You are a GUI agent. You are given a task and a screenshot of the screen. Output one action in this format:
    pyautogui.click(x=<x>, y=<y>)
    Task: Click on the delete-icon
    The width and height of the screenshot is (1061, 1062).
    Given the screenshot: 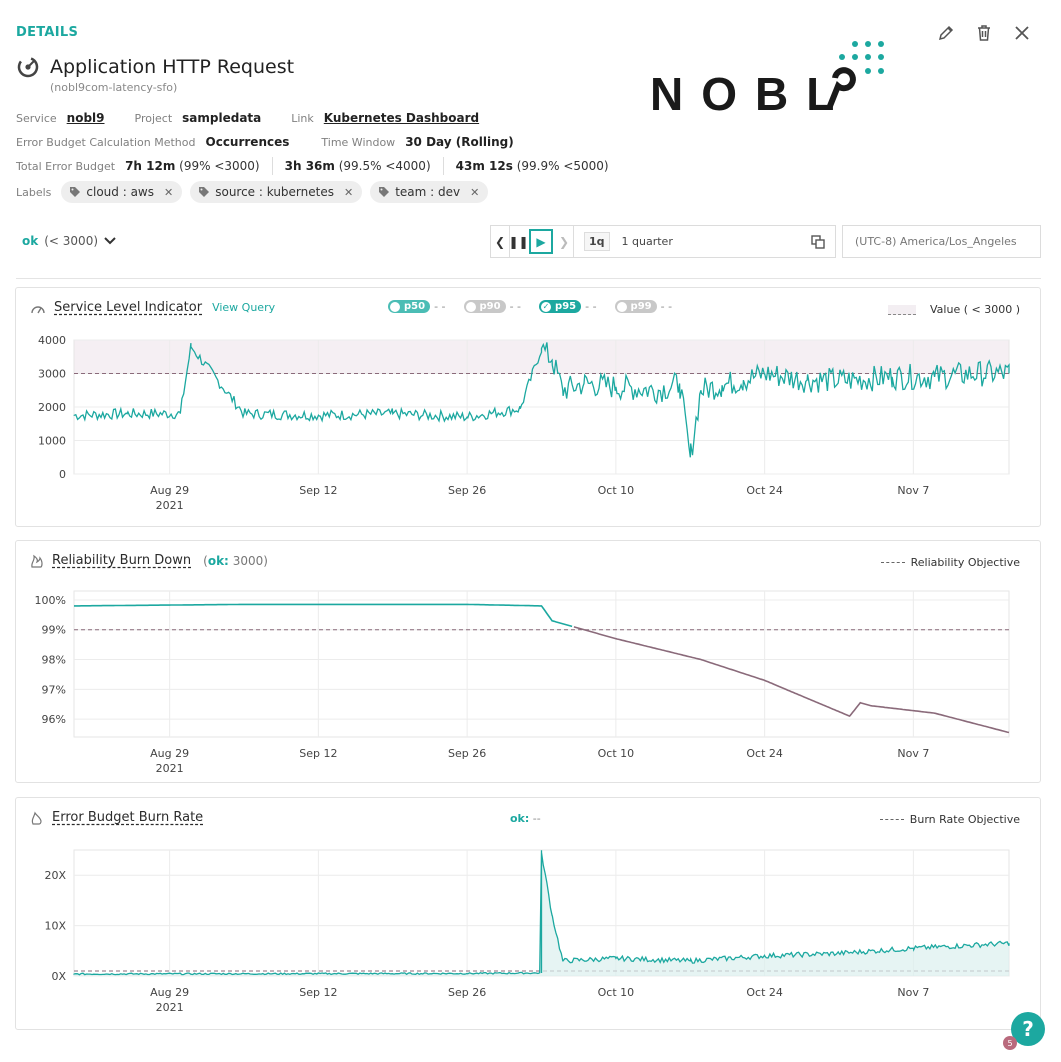 What is the action you would take?
    pyautogui.click(x=984, y=33)
    